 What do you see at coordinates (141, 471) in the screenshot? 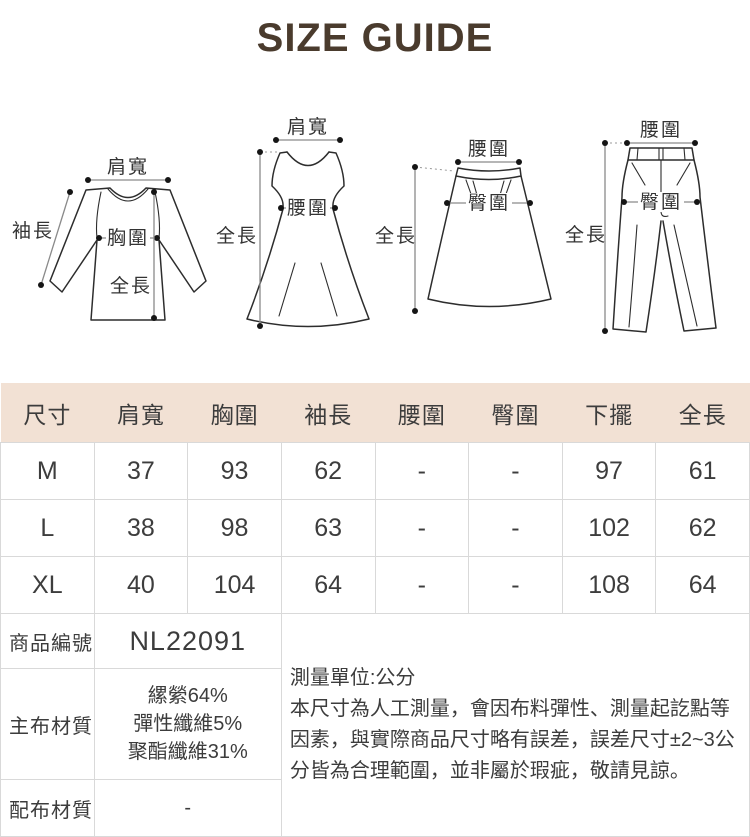
I see `cell-value: 37` at bounding box center [141, 471].